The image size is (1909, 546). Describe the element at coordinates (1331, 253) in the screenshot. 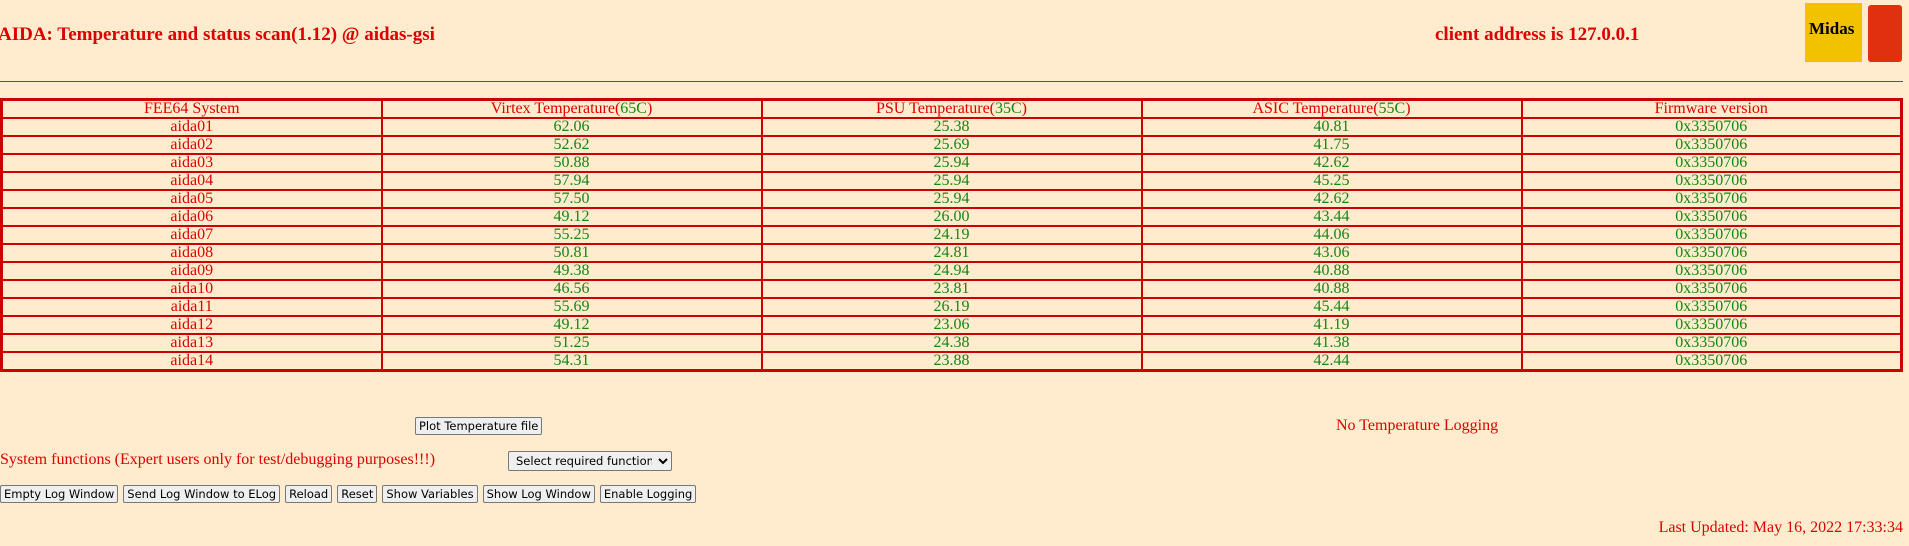

I see `cell: 43.06` at that location.